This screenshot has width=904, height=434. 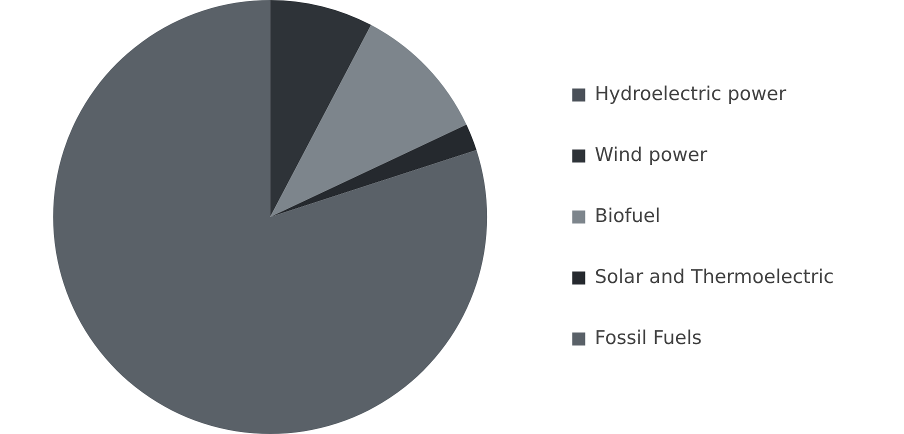 What do you see at coordinates (627, 215) in the screenshot?
I see `legend-label: Biofuel` at bounding box center [627, 215].